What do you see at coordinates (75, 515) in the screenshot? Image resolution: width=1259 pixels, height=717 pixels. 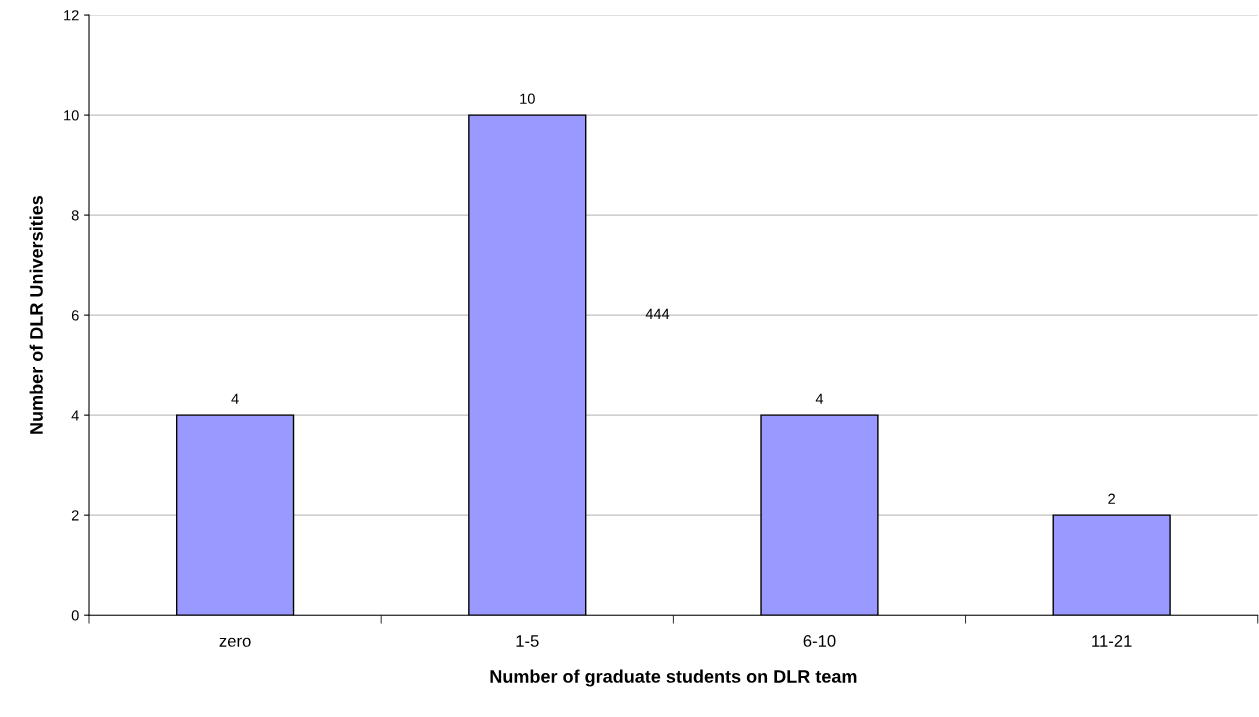 I see `y-tick-label: 2` at bounding box center [75, 515].